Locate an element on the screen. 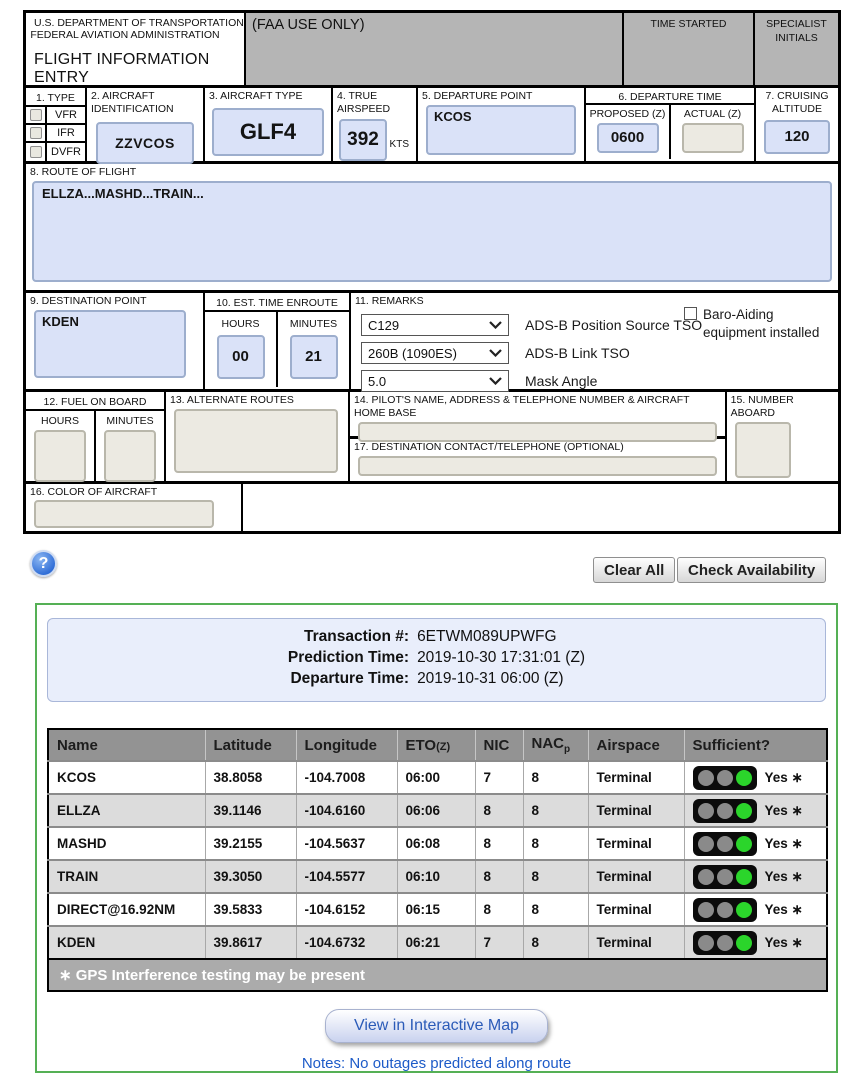 This screenshot has width=864, height=1092. departure-point-input: KCOS is located at coordinates (501, 130).